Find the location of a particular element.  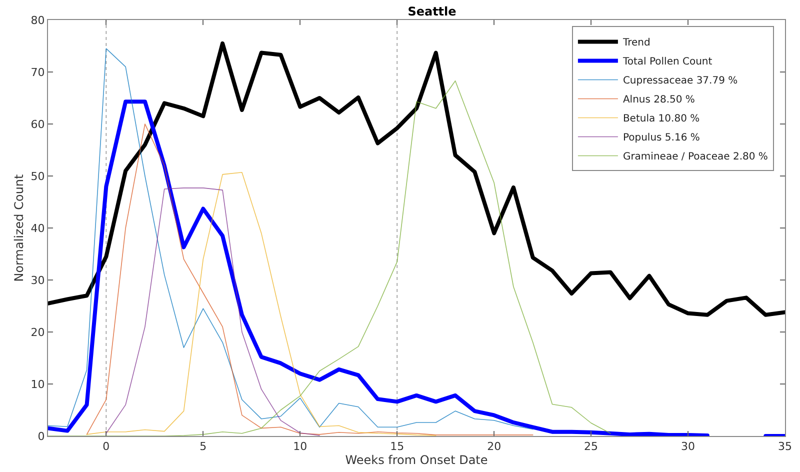

y-tick-label: 80 is located at coordinates (37, 20).